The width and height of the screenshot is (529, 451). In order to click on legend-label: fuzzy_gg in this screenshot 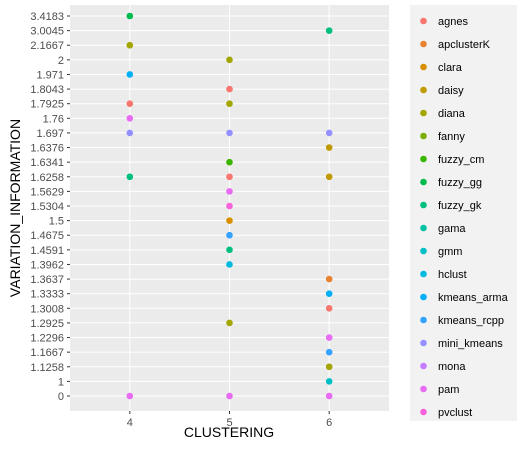, I will do `click(460, 183)`.